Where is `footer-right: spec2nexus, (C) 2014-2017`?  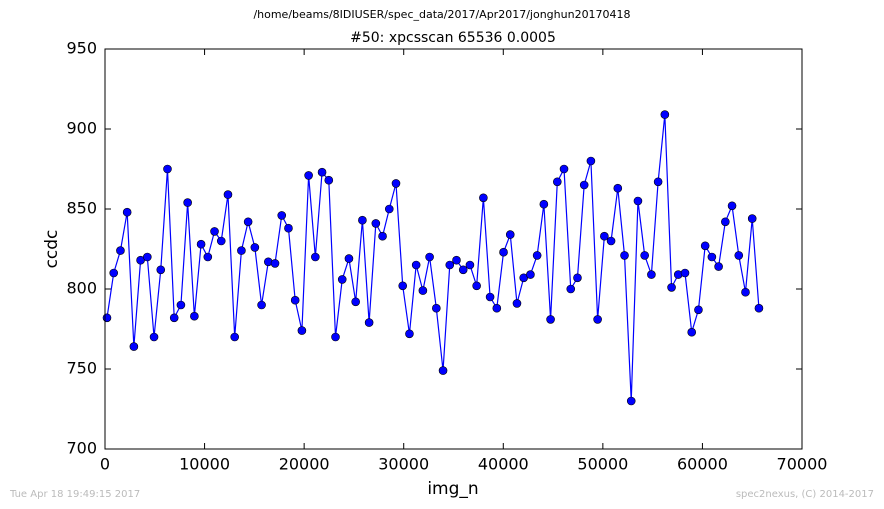 footer-right: spec2nexus, (C) 2014-2017 is located at coordinates (805, 494).